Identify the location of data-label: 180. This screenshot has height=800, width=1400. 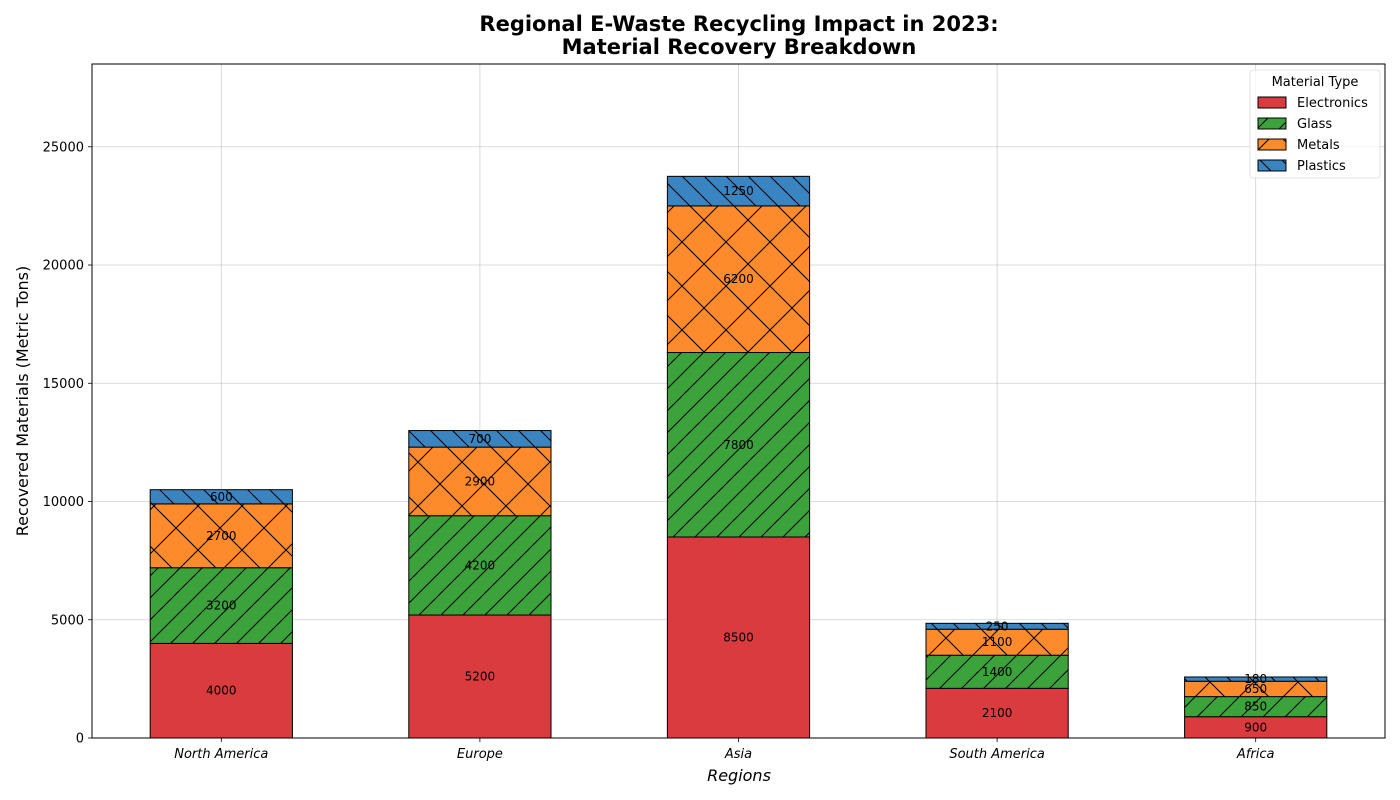
(1255, 679).